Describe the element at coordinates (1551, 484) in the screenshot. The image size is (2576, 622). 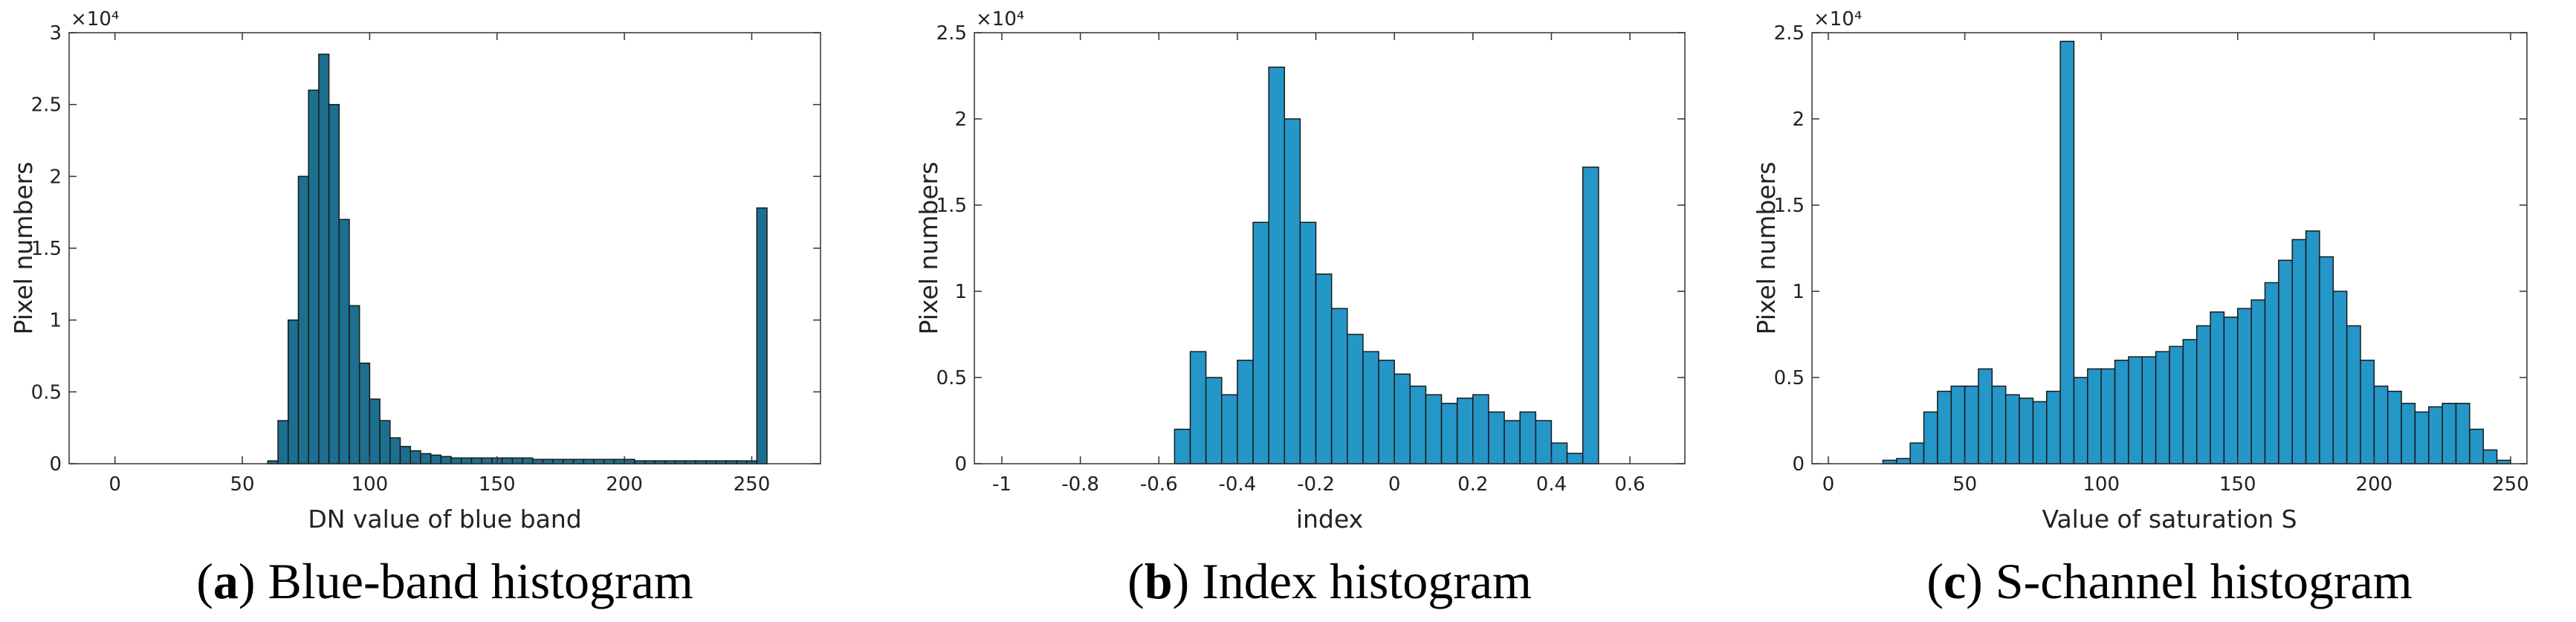
I see `x-tick-label: 0.4` at that location.